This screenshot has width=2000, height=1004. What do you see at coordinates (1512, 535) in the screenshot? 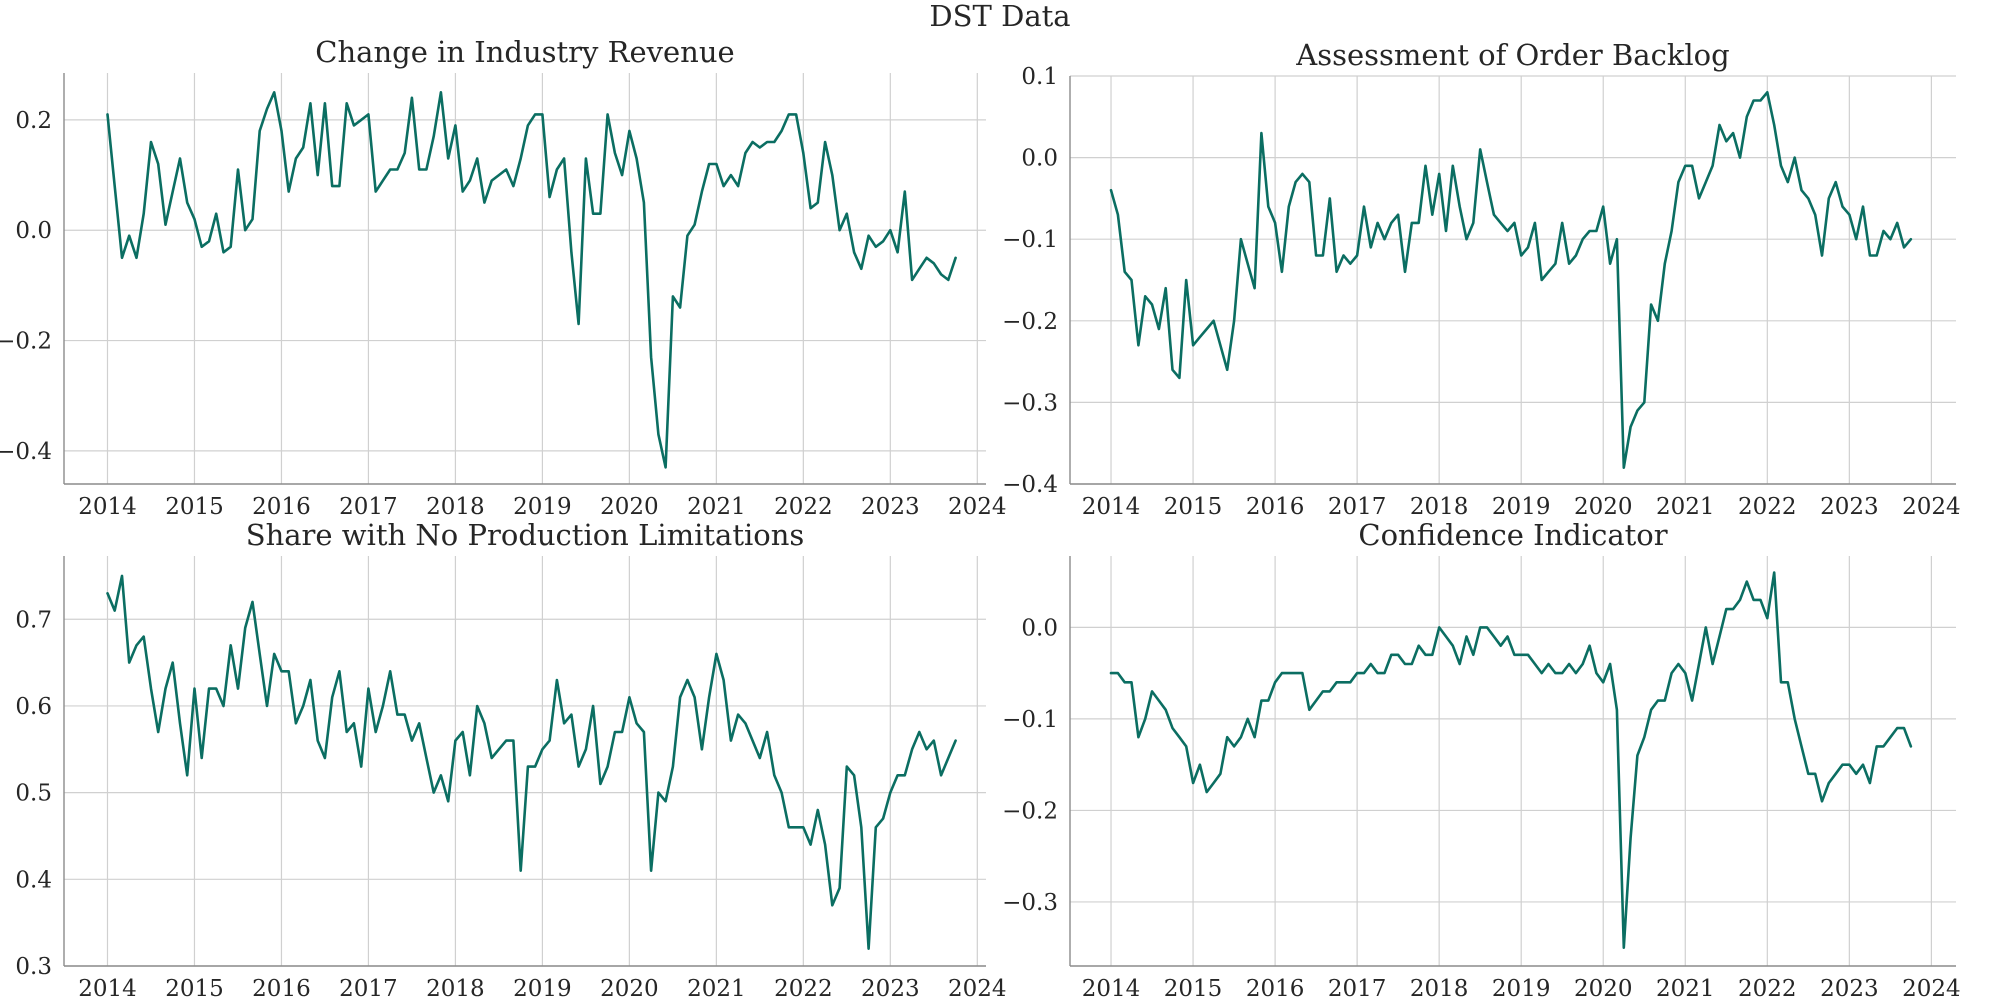
I see `chart-title: Confidence Indicator` at bounding box center [1512, 535].